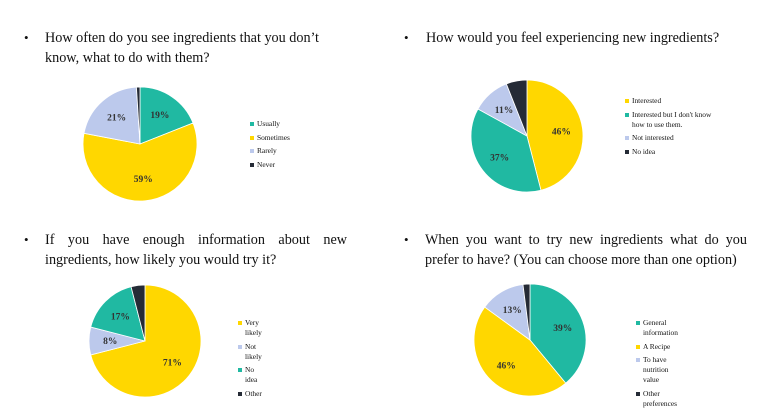  I want to click on legend-item: Never, so click(270, 165).